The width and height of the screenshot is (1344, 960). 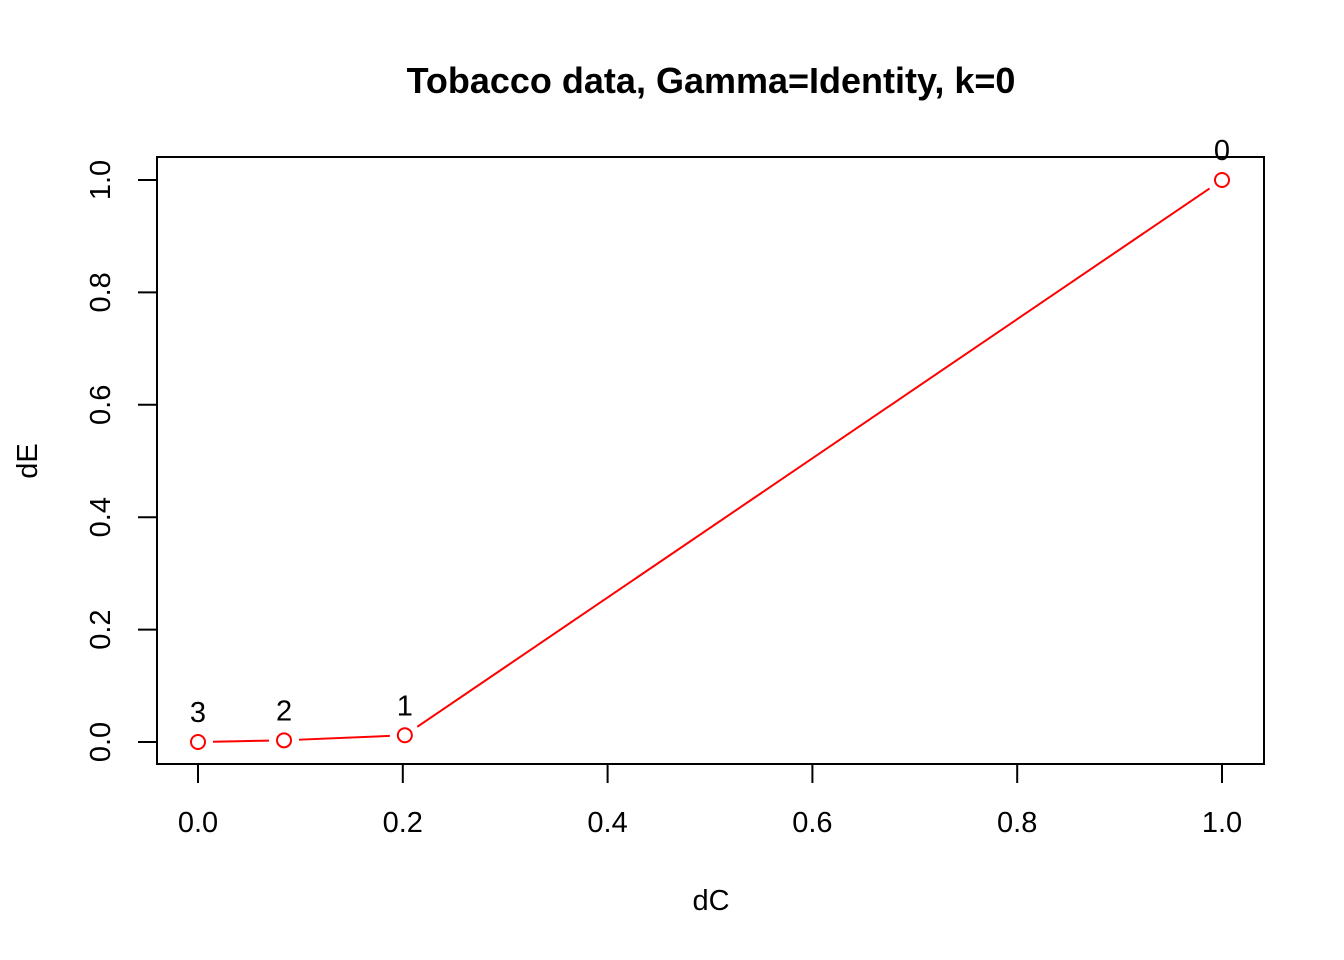 What do you see at coordinates (101, 180) in the screenshot?
I see `y-tick-label: 1.0` at bounding box center [101, 180].